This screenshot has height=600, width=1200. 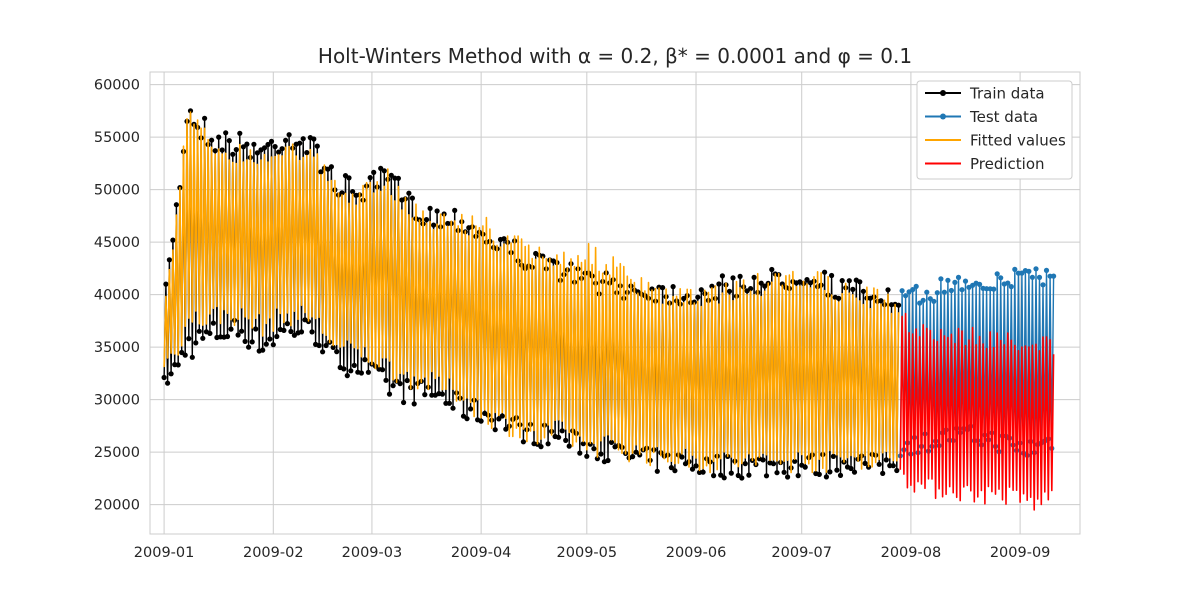 I want to click on y-tick-label: 35000, so click(x=117, y=348).